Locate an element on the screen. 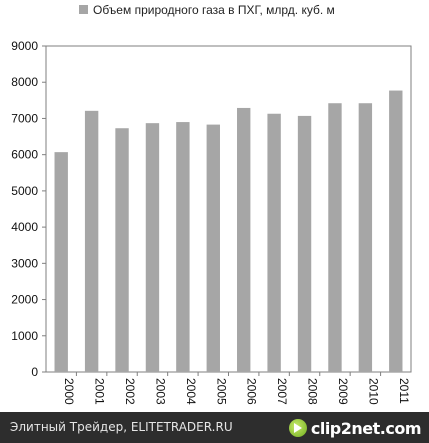 This screenshot has height=443, width=429. bar-2005 is located at coordinates (213, 248).